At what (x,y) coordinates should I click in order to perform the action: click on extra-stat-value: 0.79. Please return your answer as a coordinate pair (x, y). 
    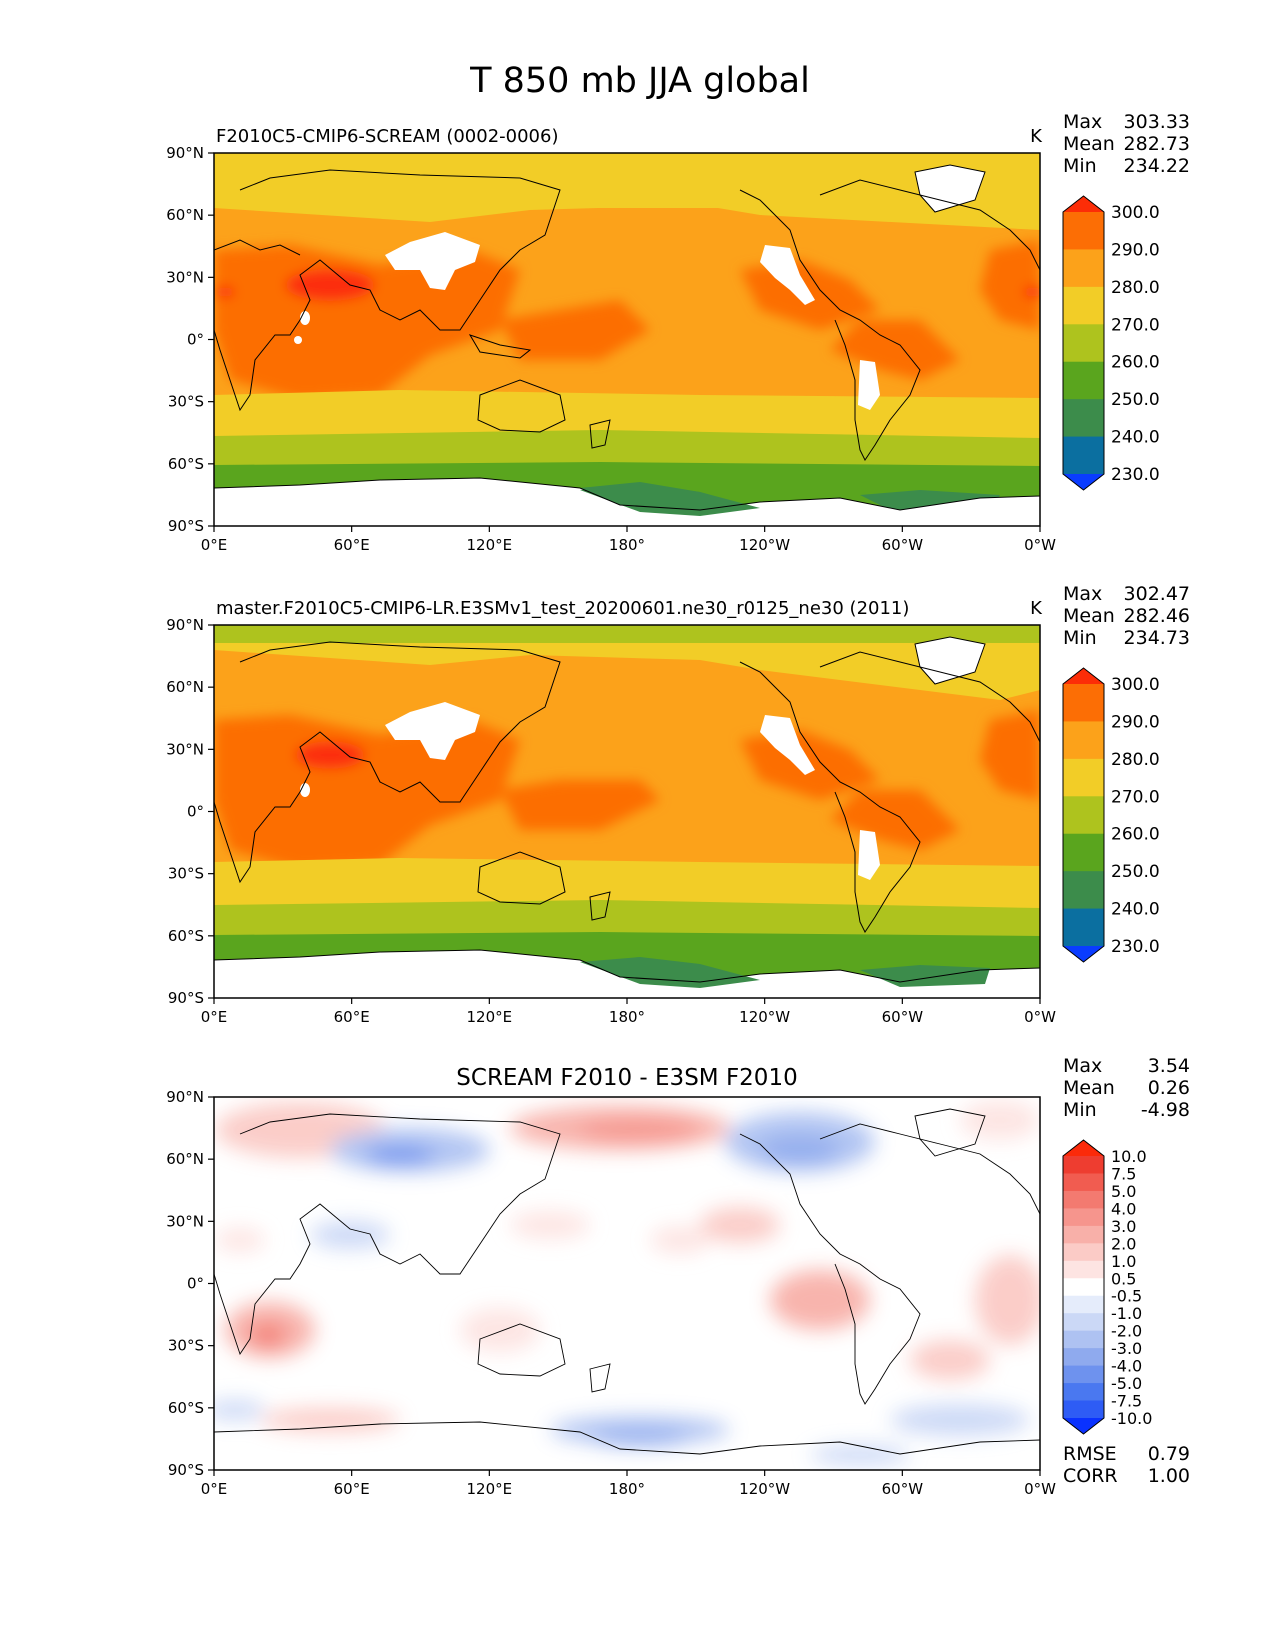
    Looking at the image, I should click on (1169, 1454).